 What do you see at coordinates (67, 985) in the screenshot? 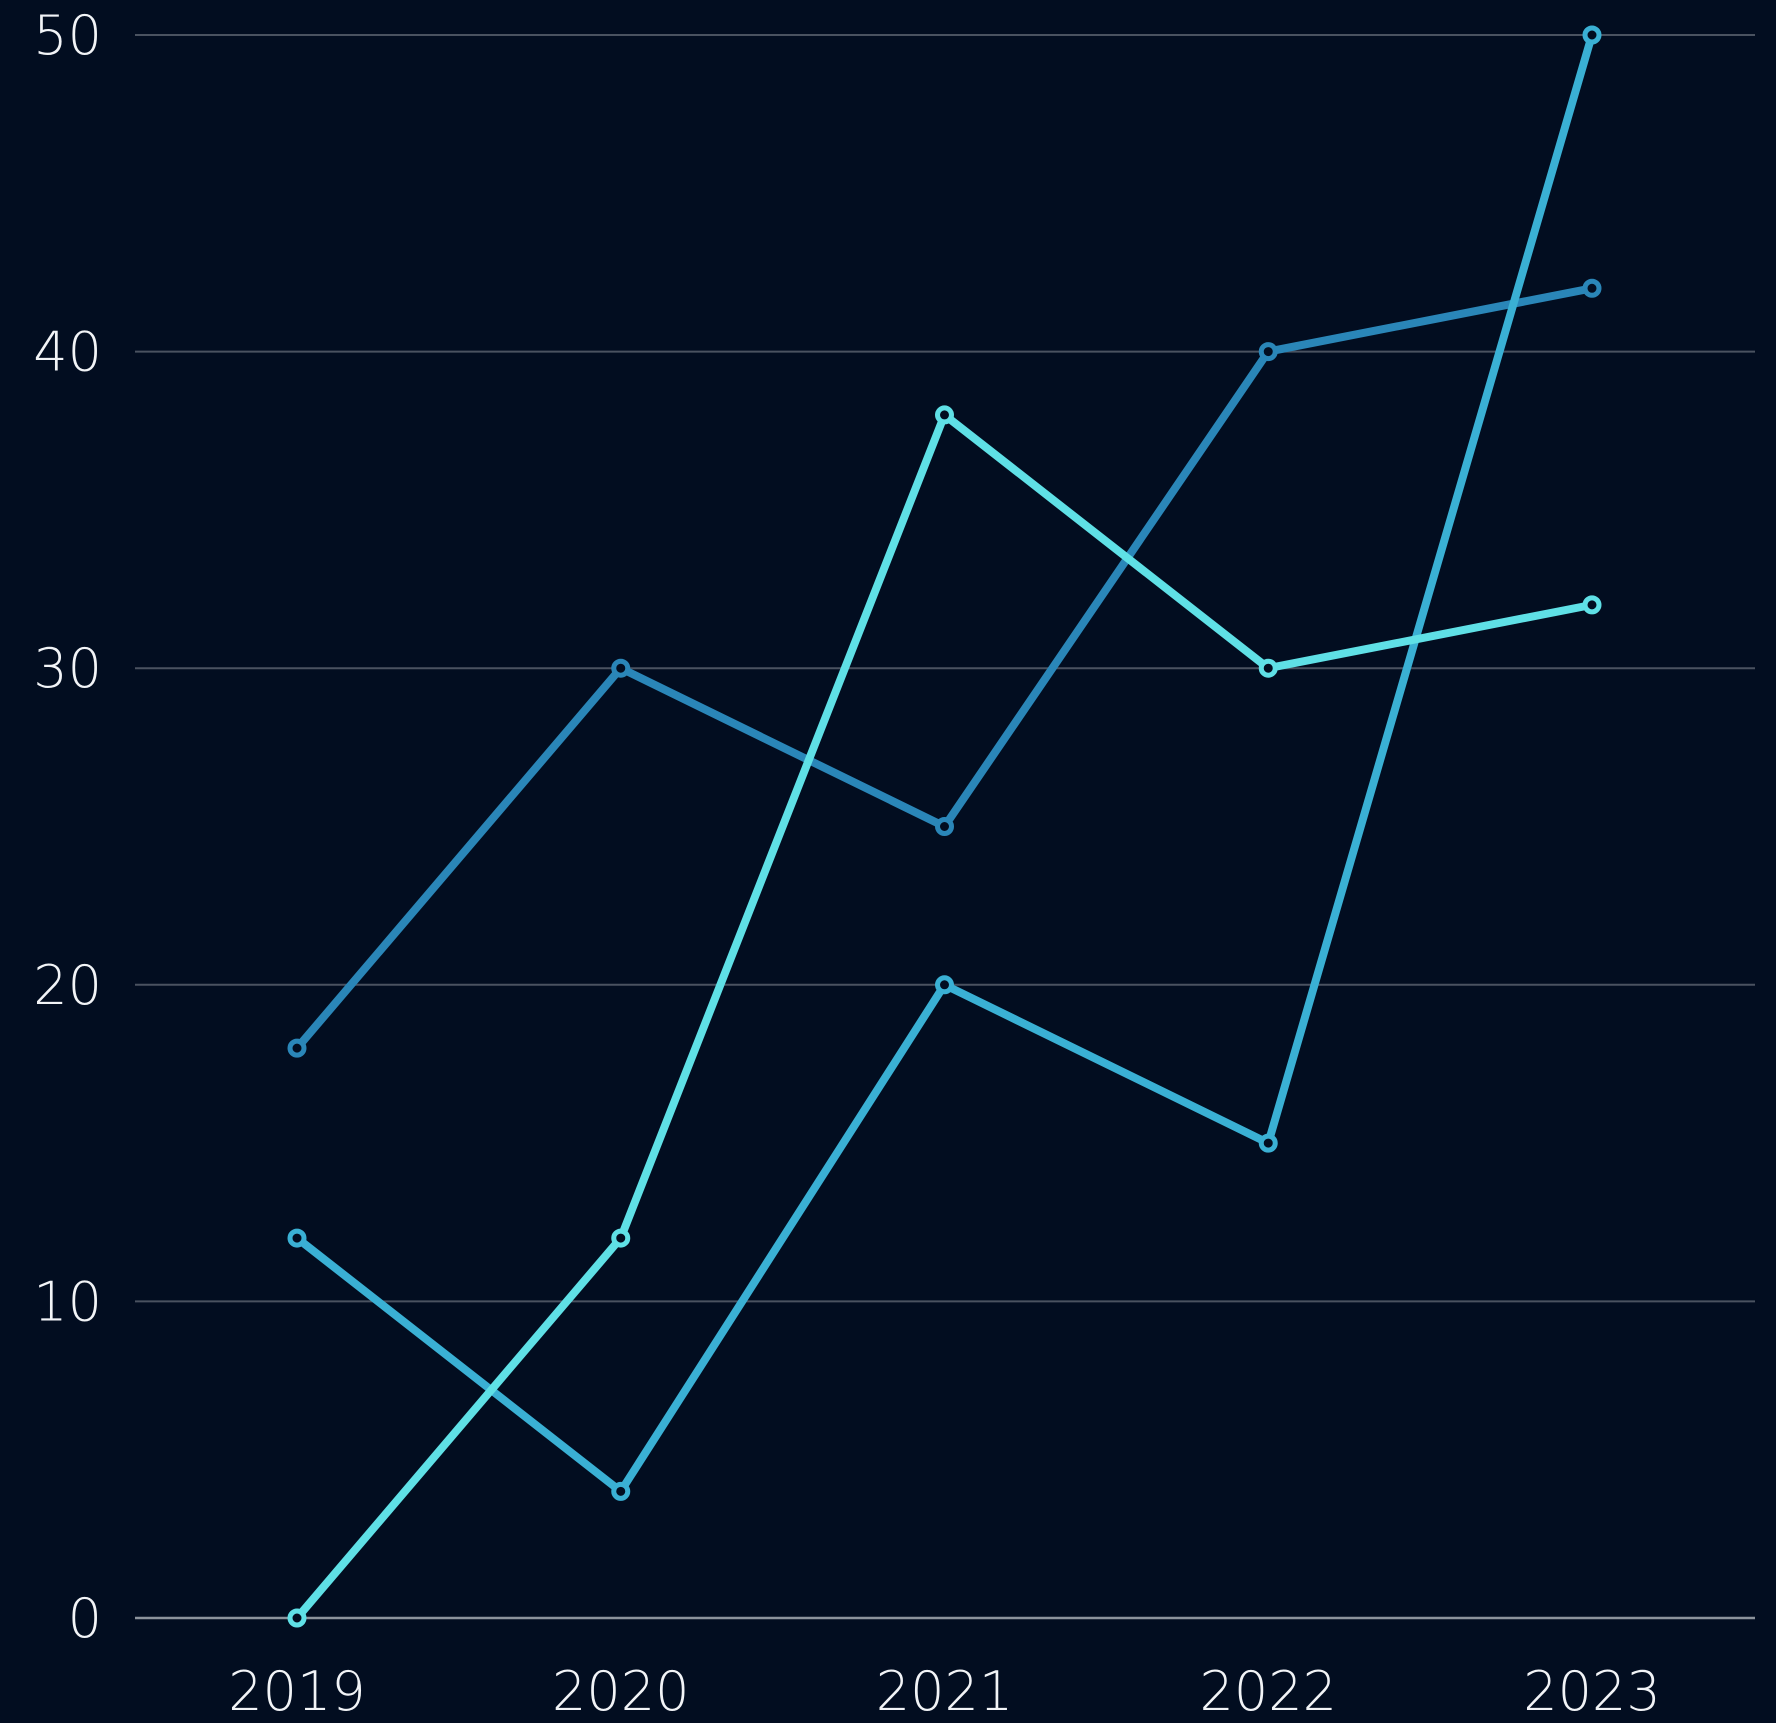
I see `y-tick-label: 20` at bounding box center [67, 985].